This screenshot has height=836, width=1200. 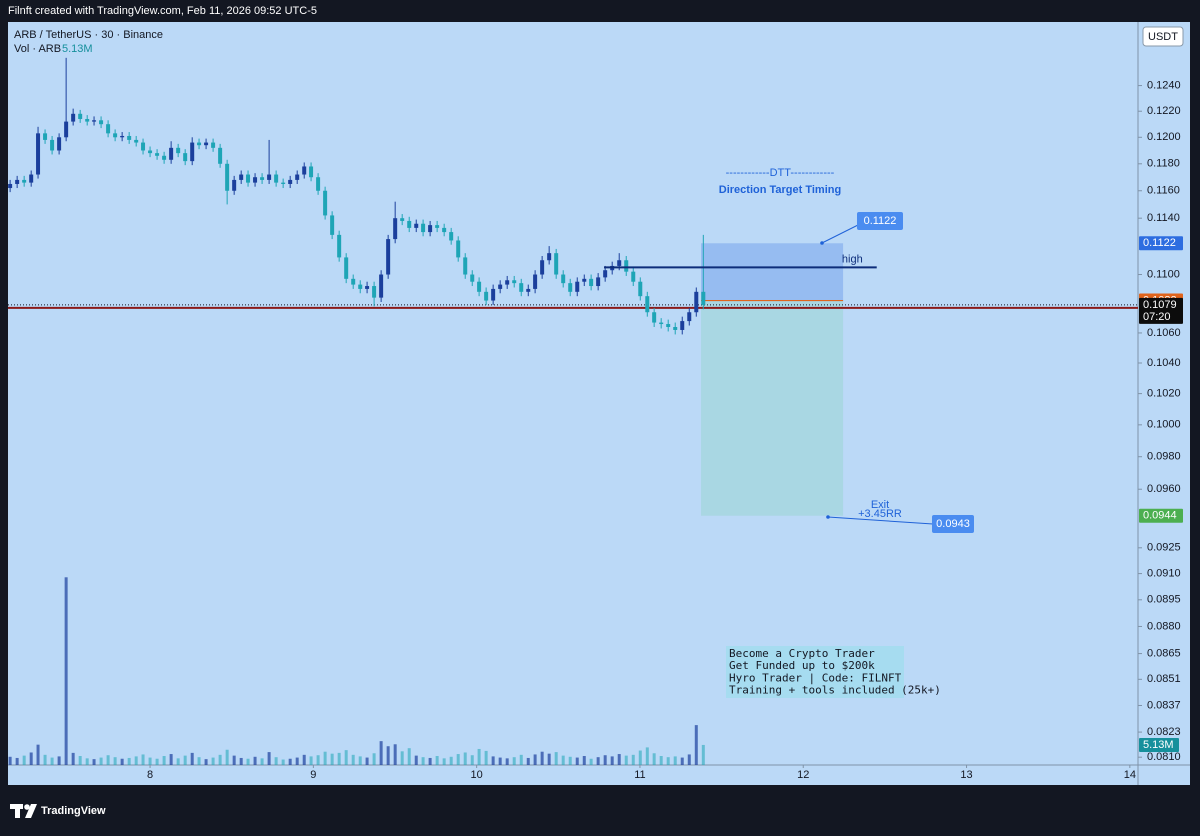 What do you see at coordinates (1163, 191) in the screenshot?
I see `y-tick-label: 0.1160` at bounding box center [1163, 191].